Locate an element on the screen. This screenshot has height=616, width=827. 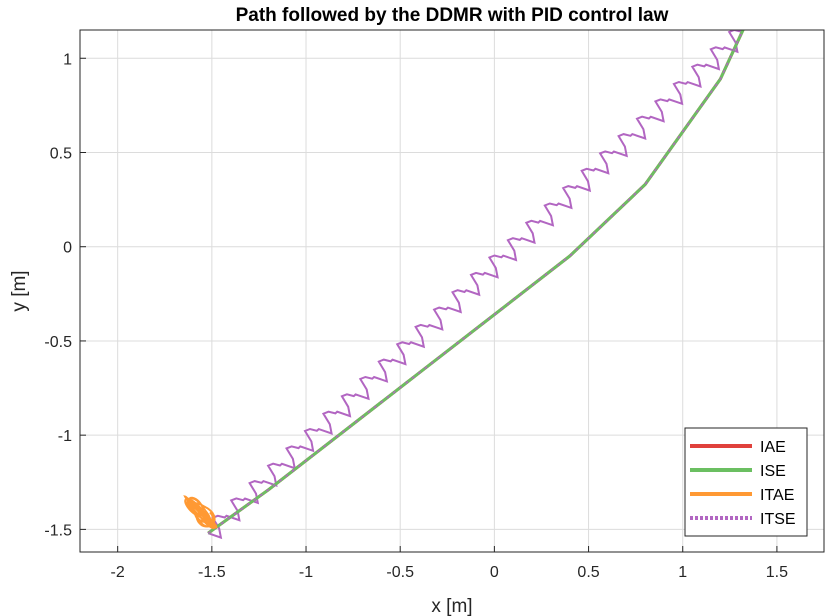
y-tick-label: 1 is located at coordinates (67, 59).